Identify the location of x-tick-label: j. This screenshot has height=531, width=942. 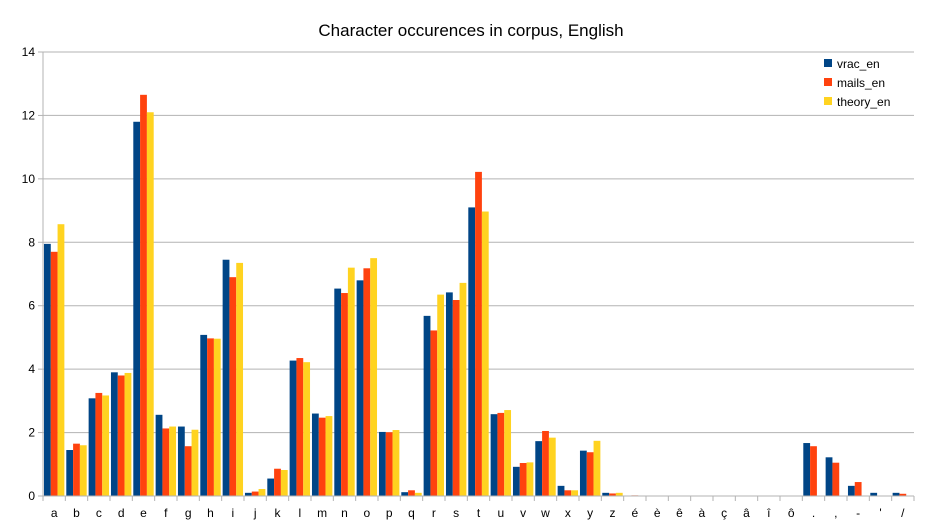
(255, 513).